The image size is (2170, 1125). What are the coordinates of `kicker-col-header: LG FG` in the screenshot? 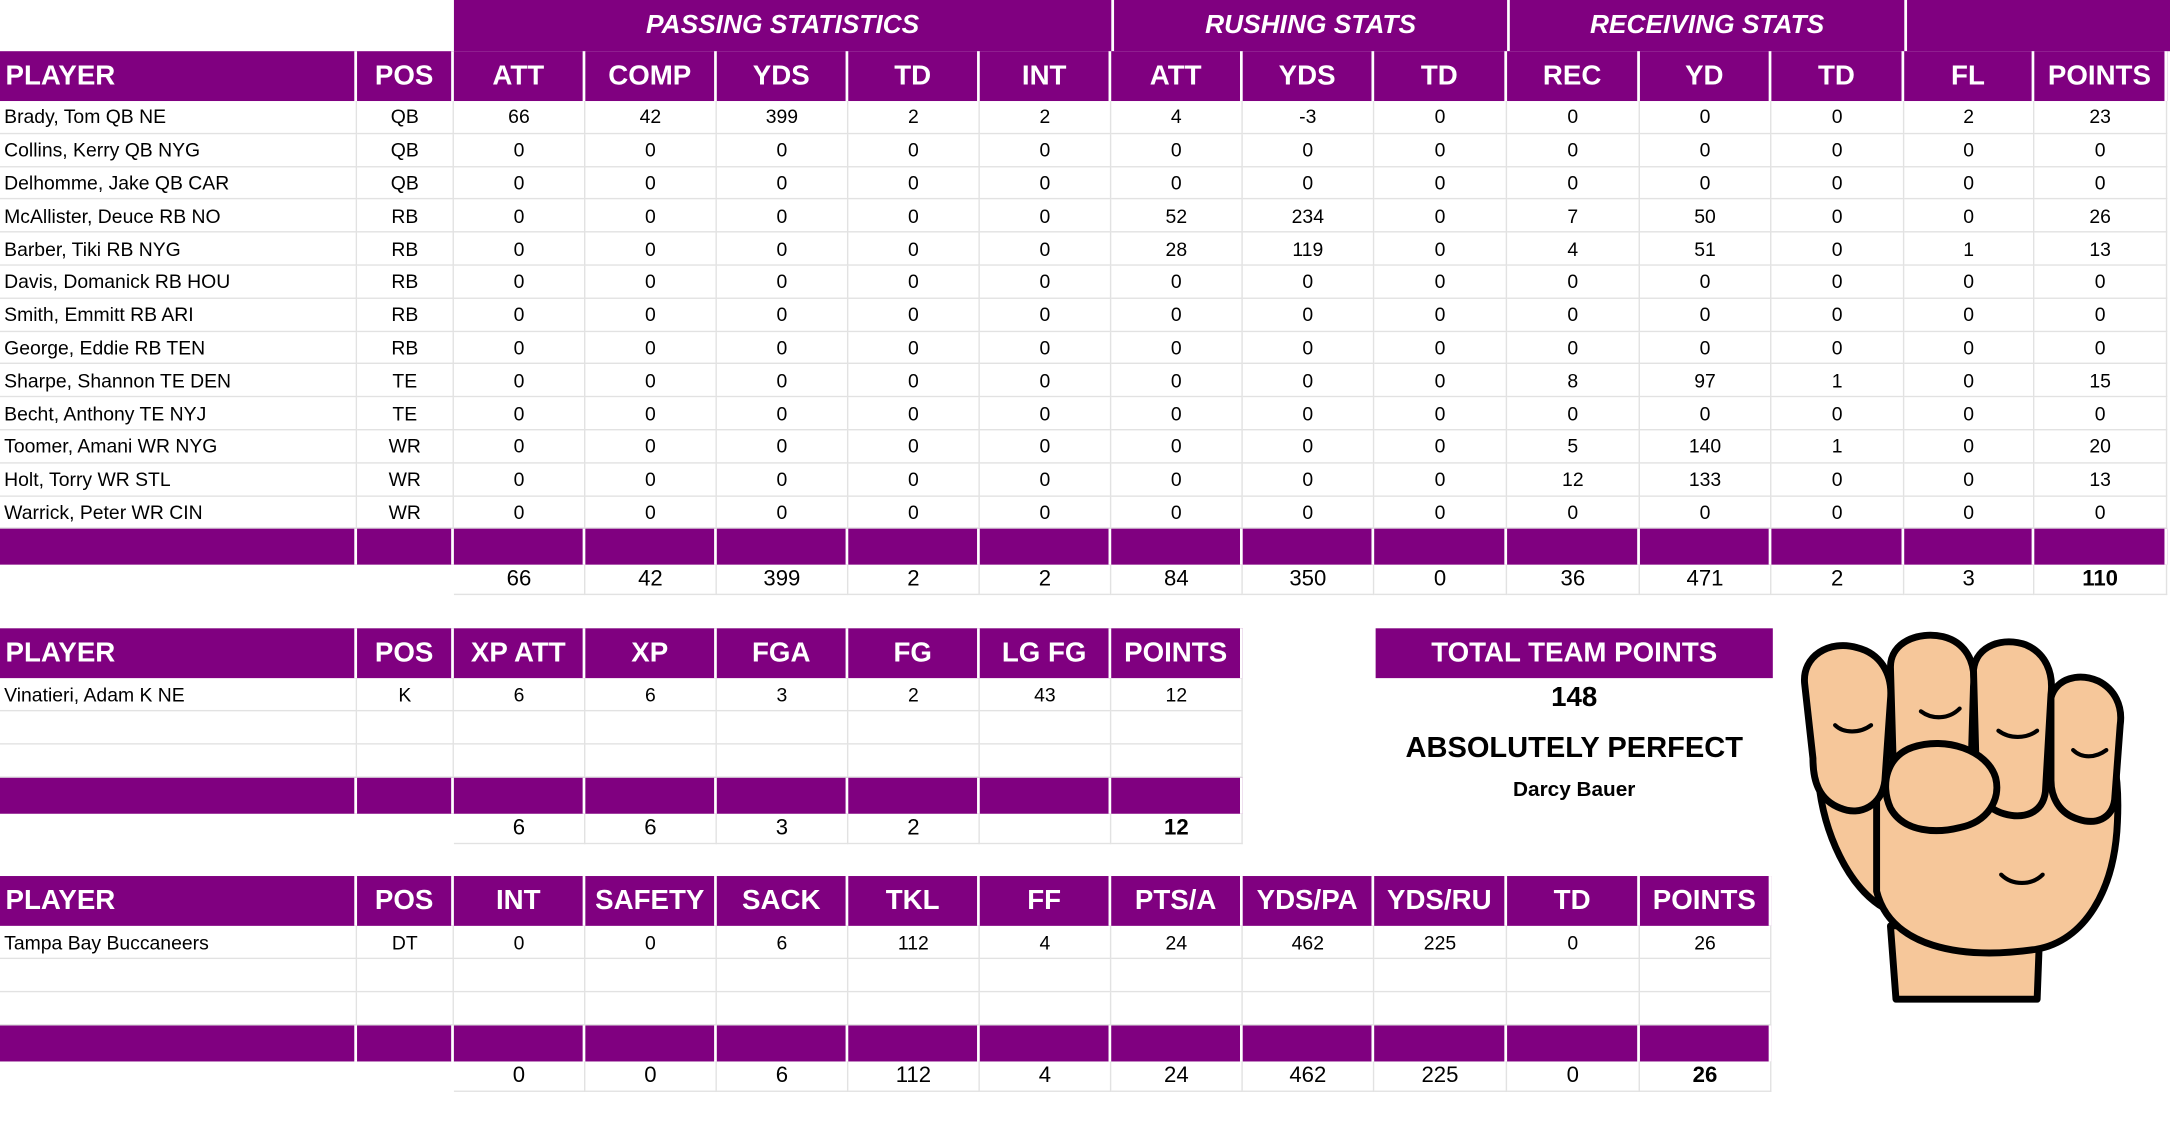 It's located at (1045, 653).